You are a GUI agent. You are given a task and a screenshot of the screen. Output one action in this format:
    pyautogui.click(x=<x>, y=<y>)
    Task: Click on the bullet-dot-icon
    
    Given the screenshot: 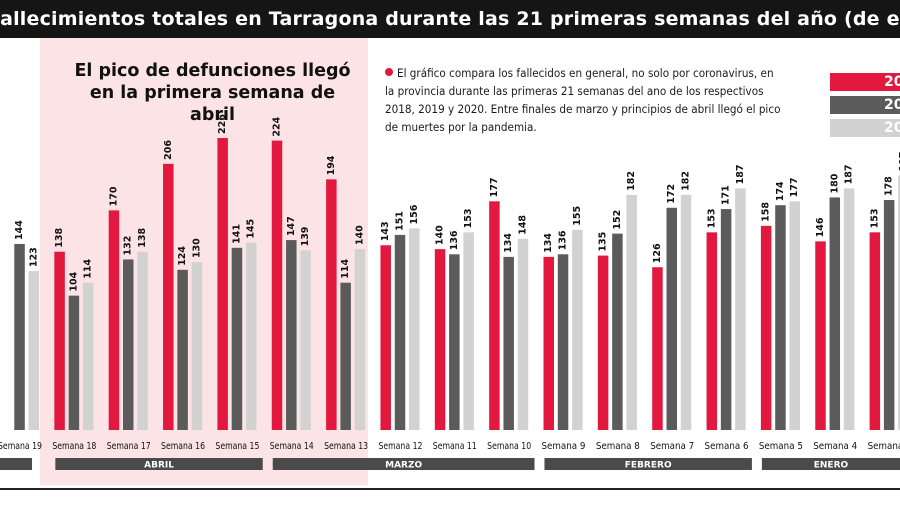 What is the action you would take?
    pyautogui.click(x=389, y=72)
    